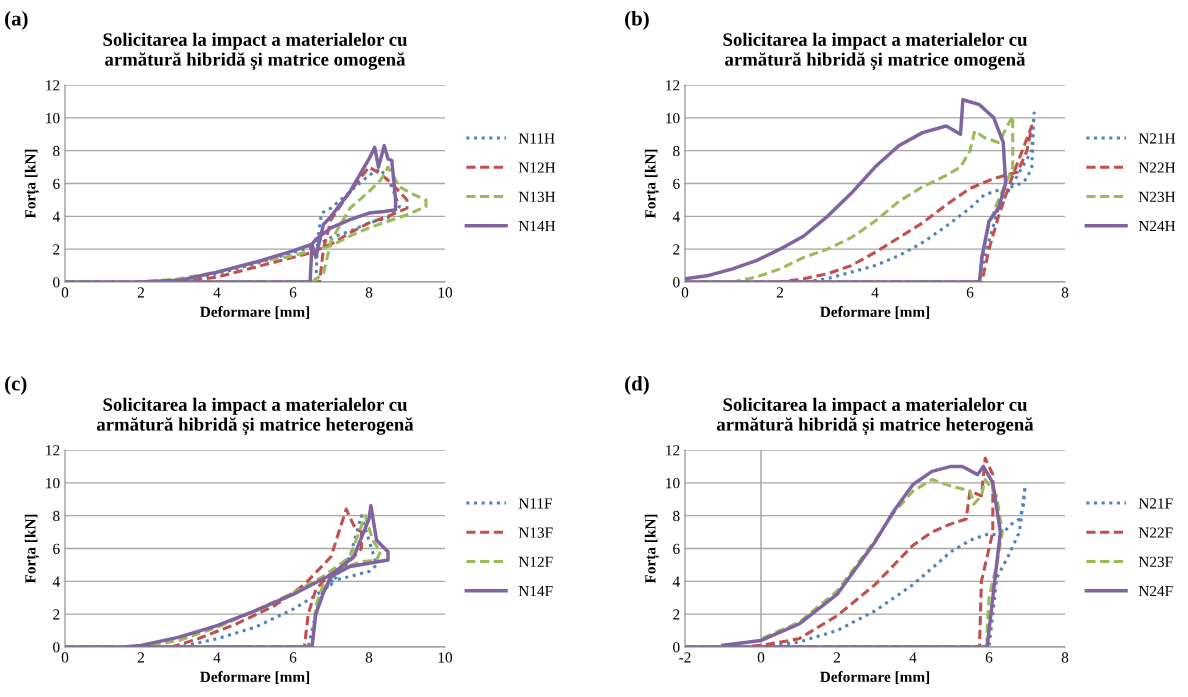 The width and height of the screenshot is (1188, 697). I want to click on legend-label: N12F, so click(535, 561).